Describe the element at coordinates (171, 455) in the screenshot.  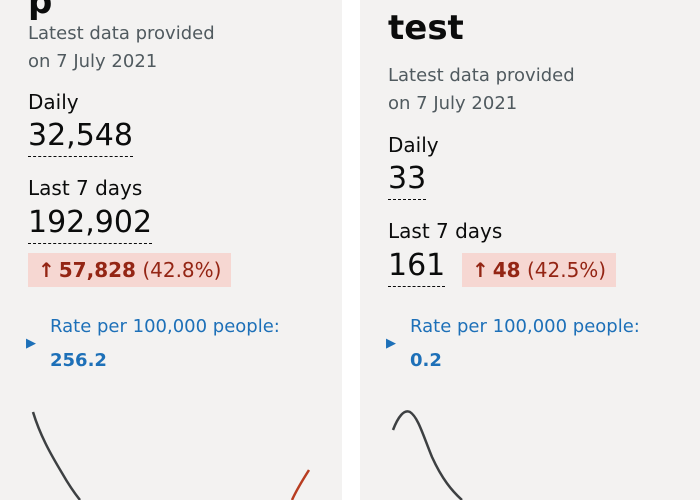
I see `cases-sparkline` at that location.